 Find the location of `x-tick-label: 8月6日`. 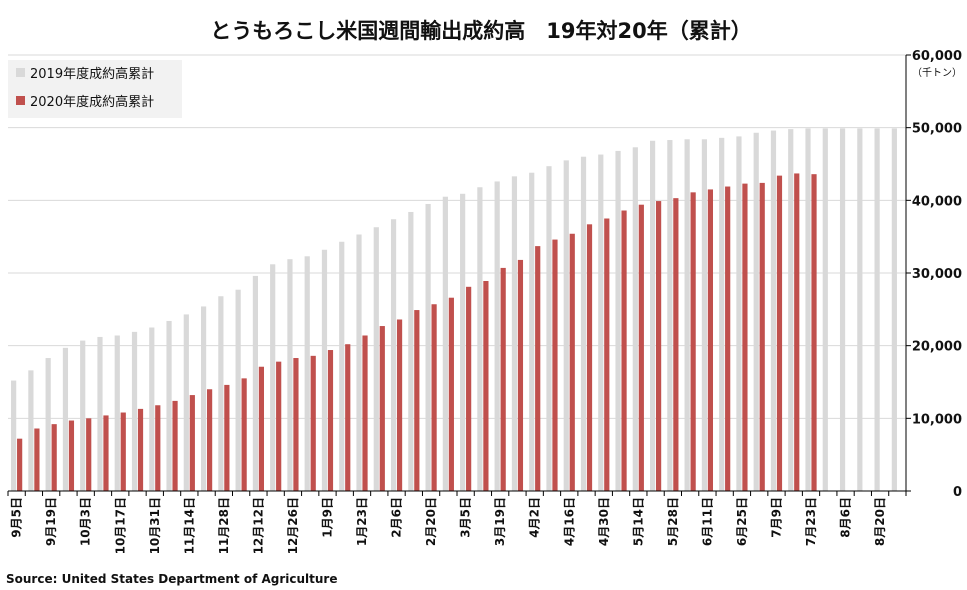

x-tick-label: 8月6日 is located at coordinates (846, 517).